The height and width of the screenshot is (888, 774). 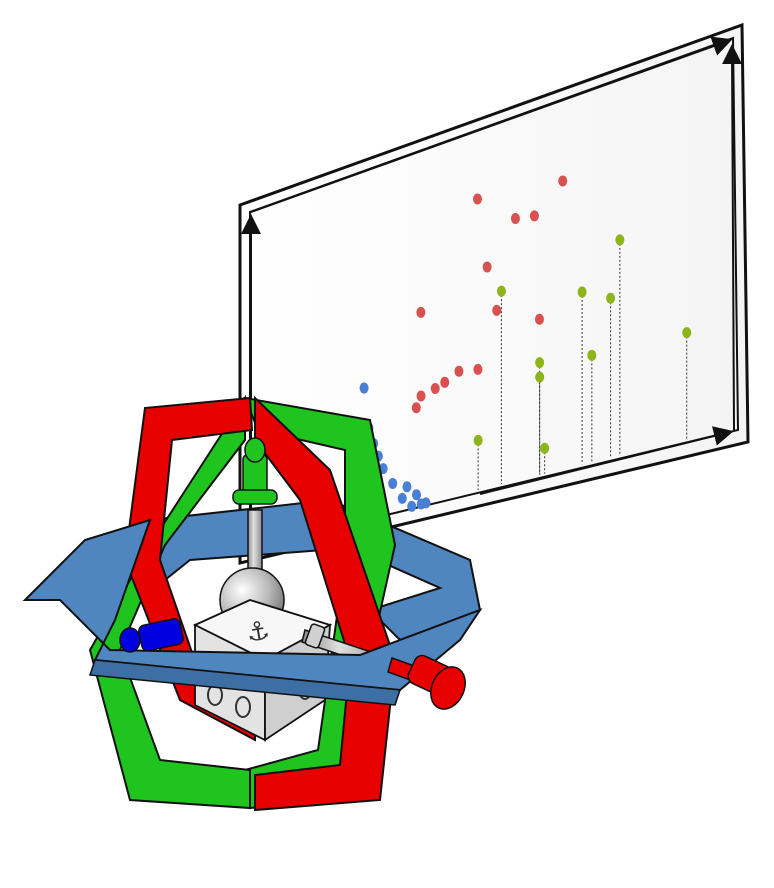 What do you see at coordinates (255, 471) in the screenshot?
I see `green-axis-marker` at bounding box center [255, 471].